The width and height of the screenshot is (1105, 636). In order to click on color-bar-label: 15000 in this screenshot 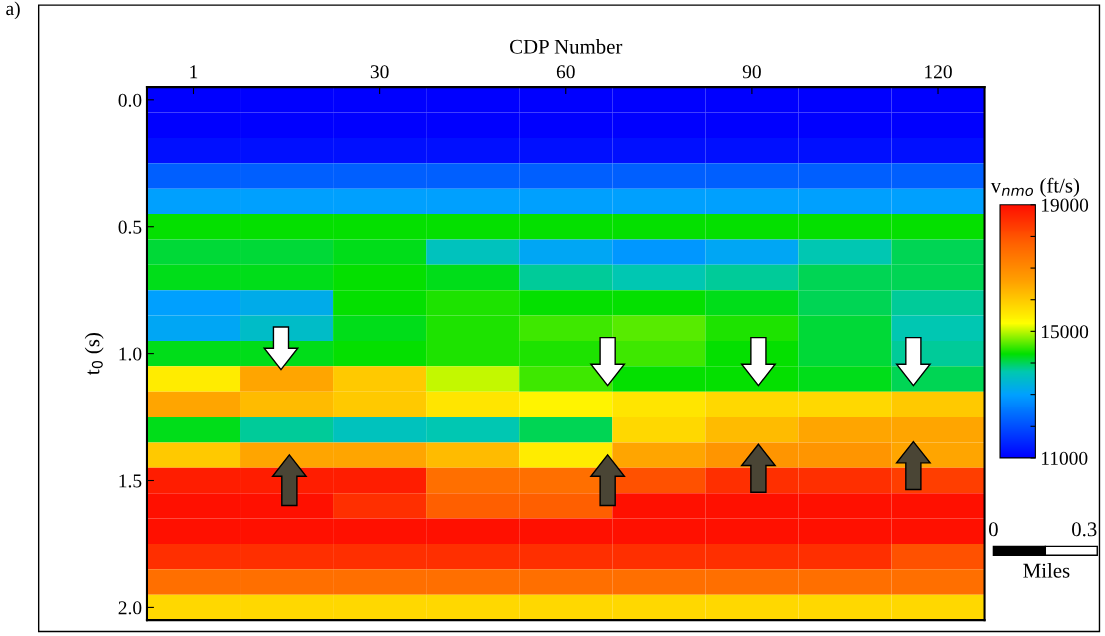, I will do `click(1065, 332)`.